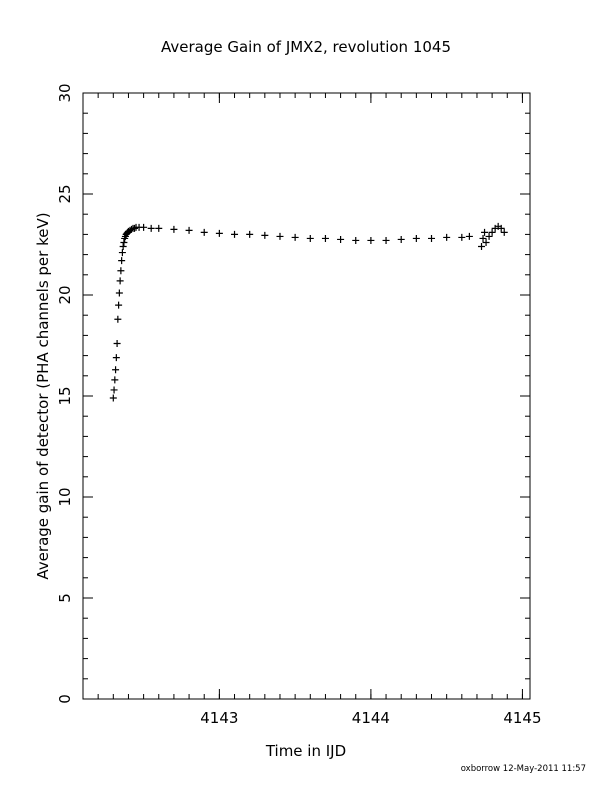  I want to click on y-tick-label: 10, so click(65, 496).